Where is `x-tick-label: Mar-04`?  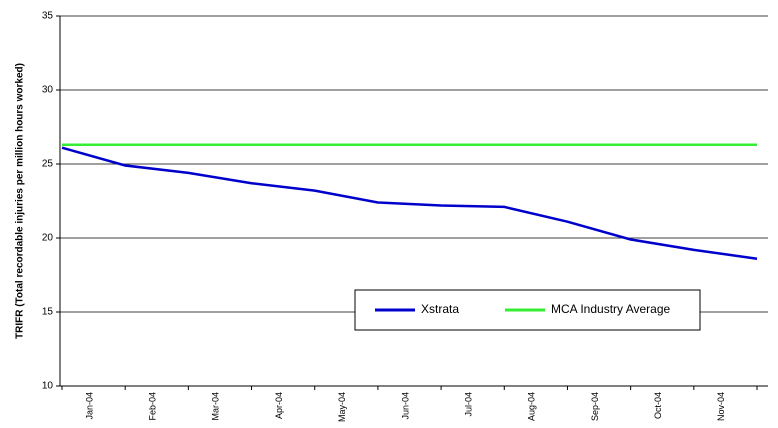
x-tick-label: Mar-04 is located at coordinates (216, 406).